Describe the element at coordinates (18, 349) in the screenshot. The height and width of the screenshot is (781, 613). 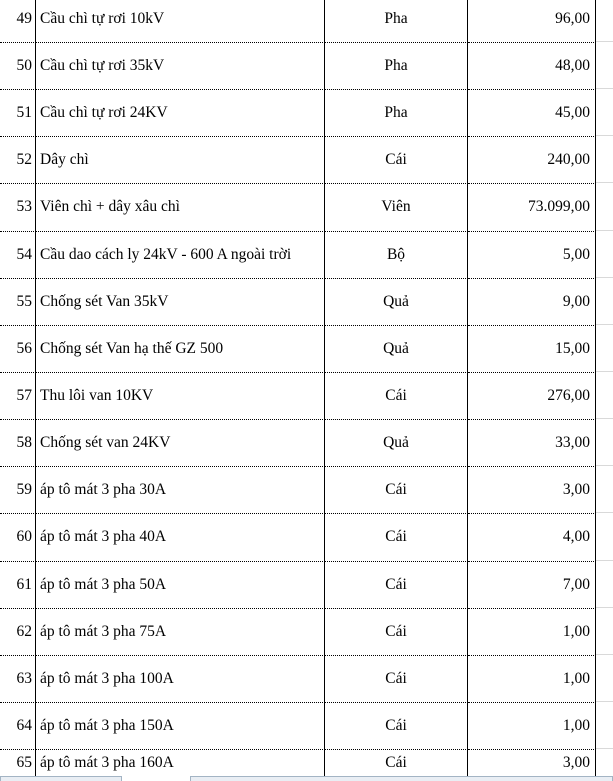
I see `cell-row-number: 56` at that location.